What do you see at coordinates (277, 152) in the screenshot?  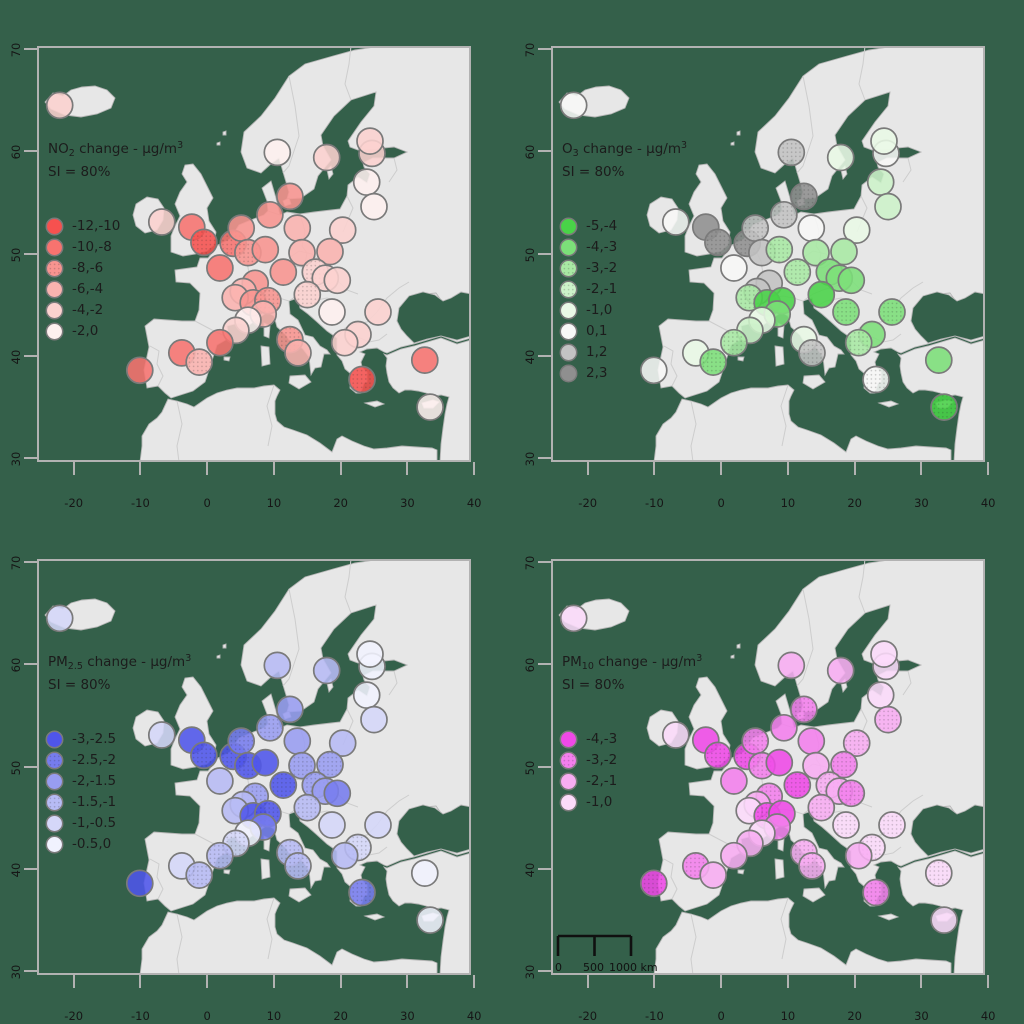 I see `bubble-oslo` at bounding box center [277, 152].